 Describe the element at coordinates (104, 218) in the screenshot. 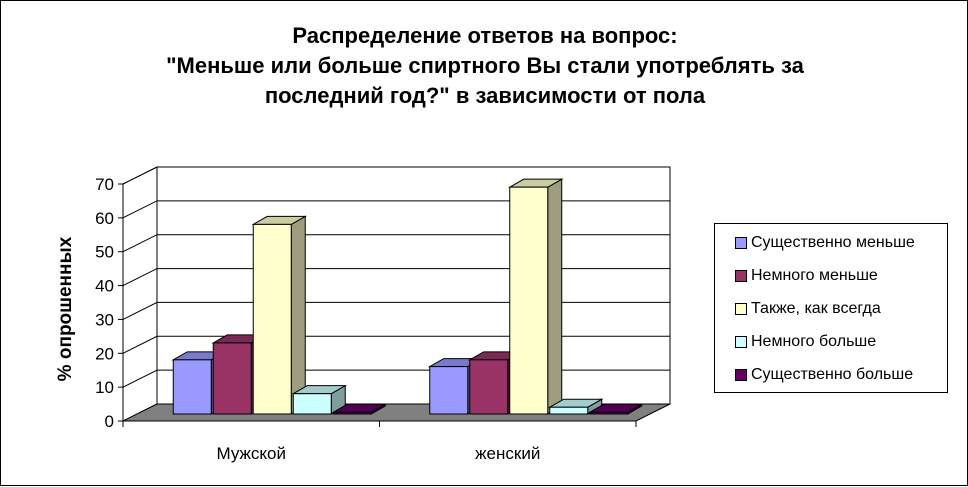

I see `y-tick-label: 60` at that location.